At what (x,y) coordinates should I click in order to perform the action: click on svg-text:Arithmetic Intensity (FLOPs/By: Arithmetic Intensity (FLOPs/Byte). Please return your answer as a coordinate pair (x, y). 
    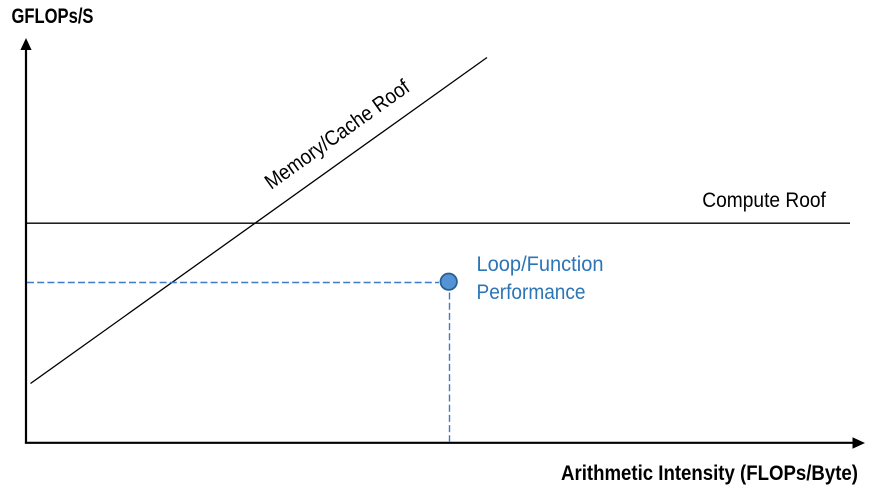
    Looking at the image, I should click on (709, 473).